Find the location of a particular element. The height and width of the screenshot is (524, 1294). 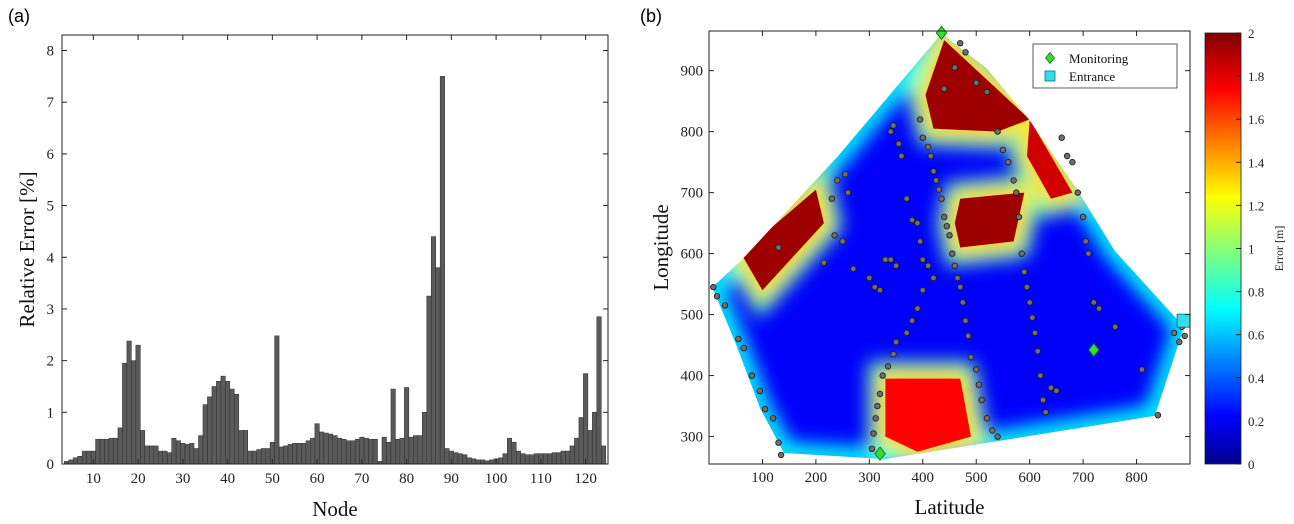

colorbar-tick-label: 0.4 is located at coordinates (1256, 378).